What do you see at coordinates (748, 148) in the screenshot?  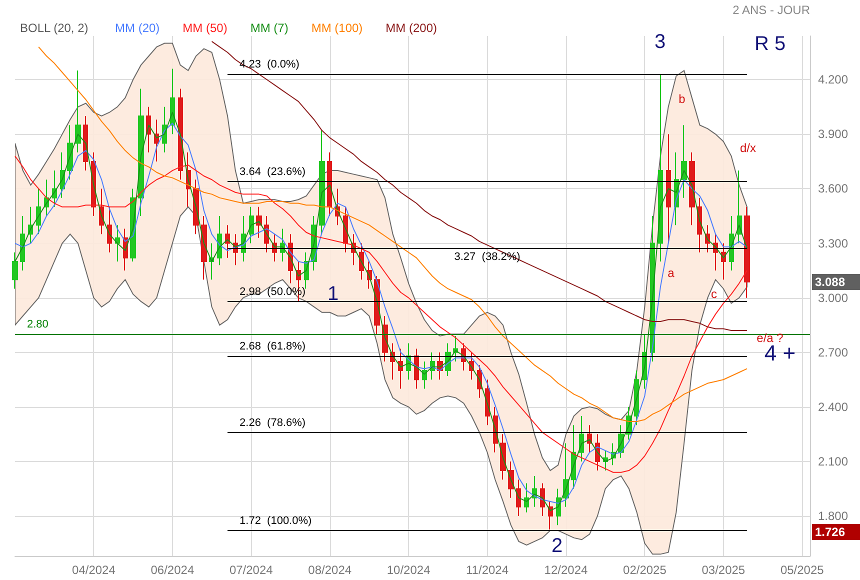 I see `annotation: d/x` at bounding box center [748, 148].